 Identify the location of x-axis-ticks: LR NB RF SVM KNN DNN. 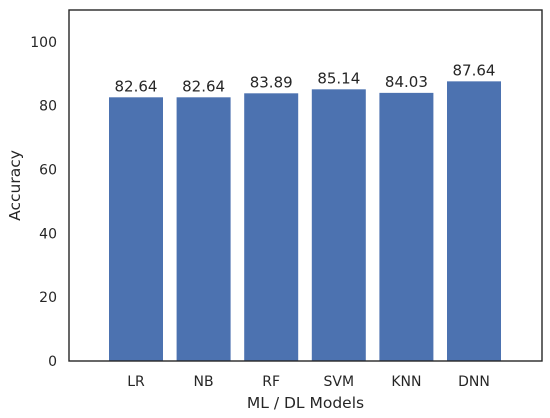
(308, 382).